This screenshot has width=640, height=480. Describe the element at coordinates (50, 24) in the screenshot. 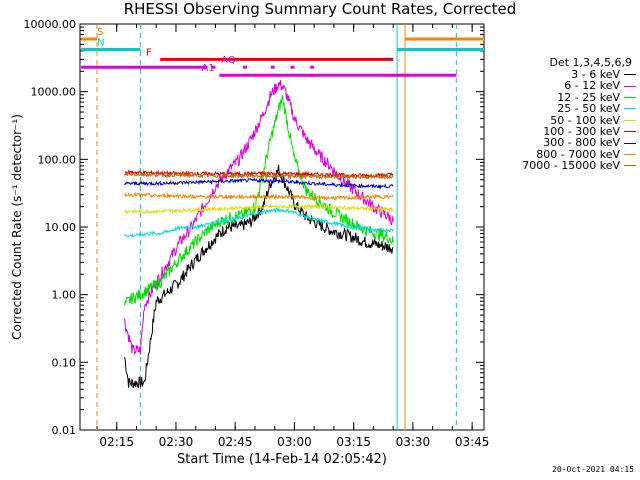

I see `y-tick-label: 10000.00` at that location.